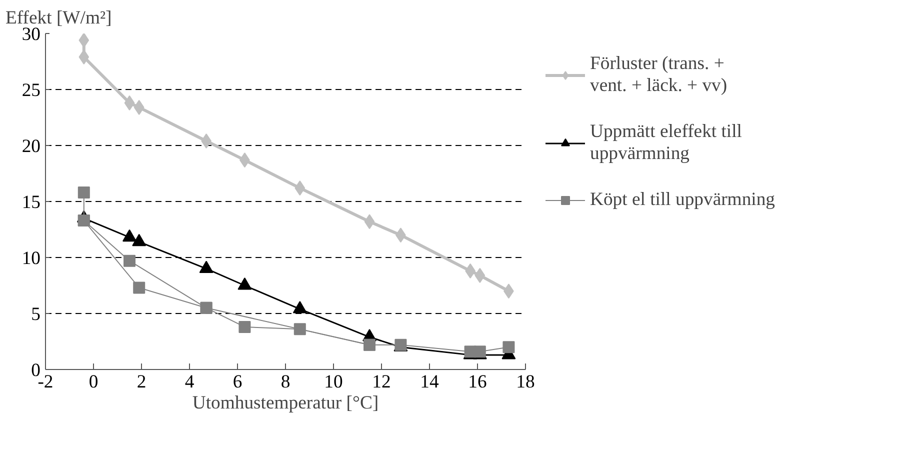 This screenshot has height=459, width=904. Describe the element at coordinates (237, 382) in the screenshot. I see `x-tick-label: 6` at that location.